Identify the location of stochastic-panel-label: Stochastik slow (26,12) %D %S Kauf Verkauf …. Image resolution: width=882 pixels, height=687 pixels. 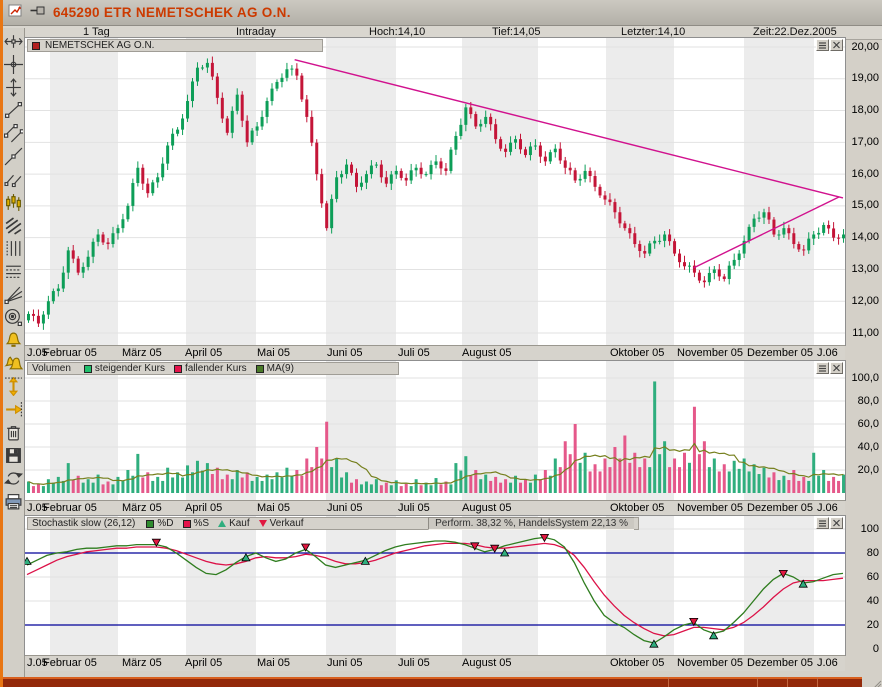
(333, 523).